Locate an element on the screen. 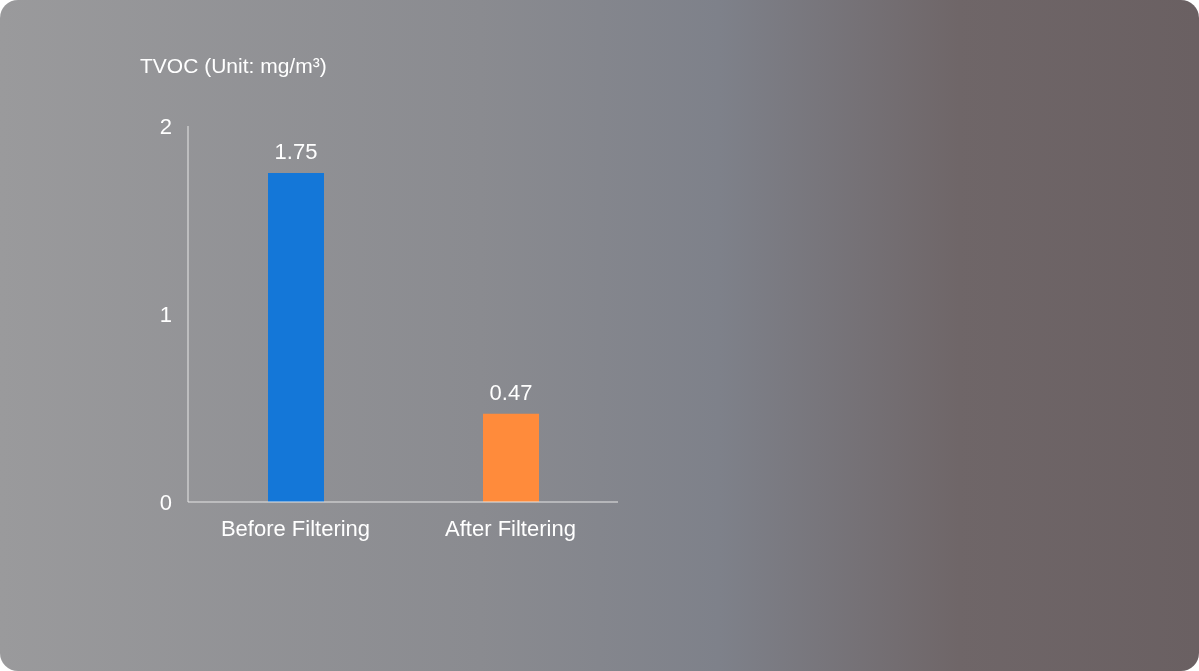 This screenshot has height=671, width=1199. data-label: 0.47 is located at coordinates (511, 392).